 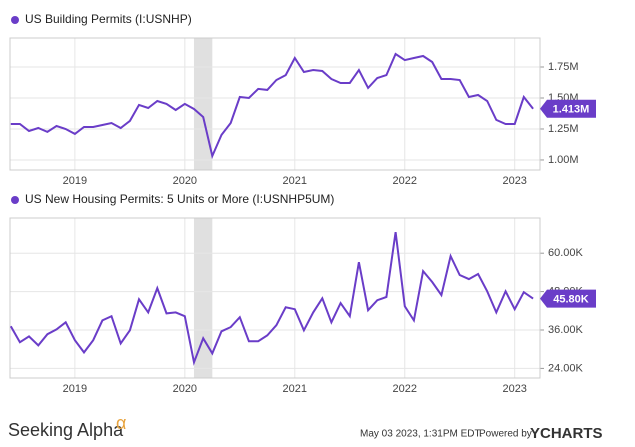 I want to click on brand: Seeking Alpha, so click(x=66, y=430).